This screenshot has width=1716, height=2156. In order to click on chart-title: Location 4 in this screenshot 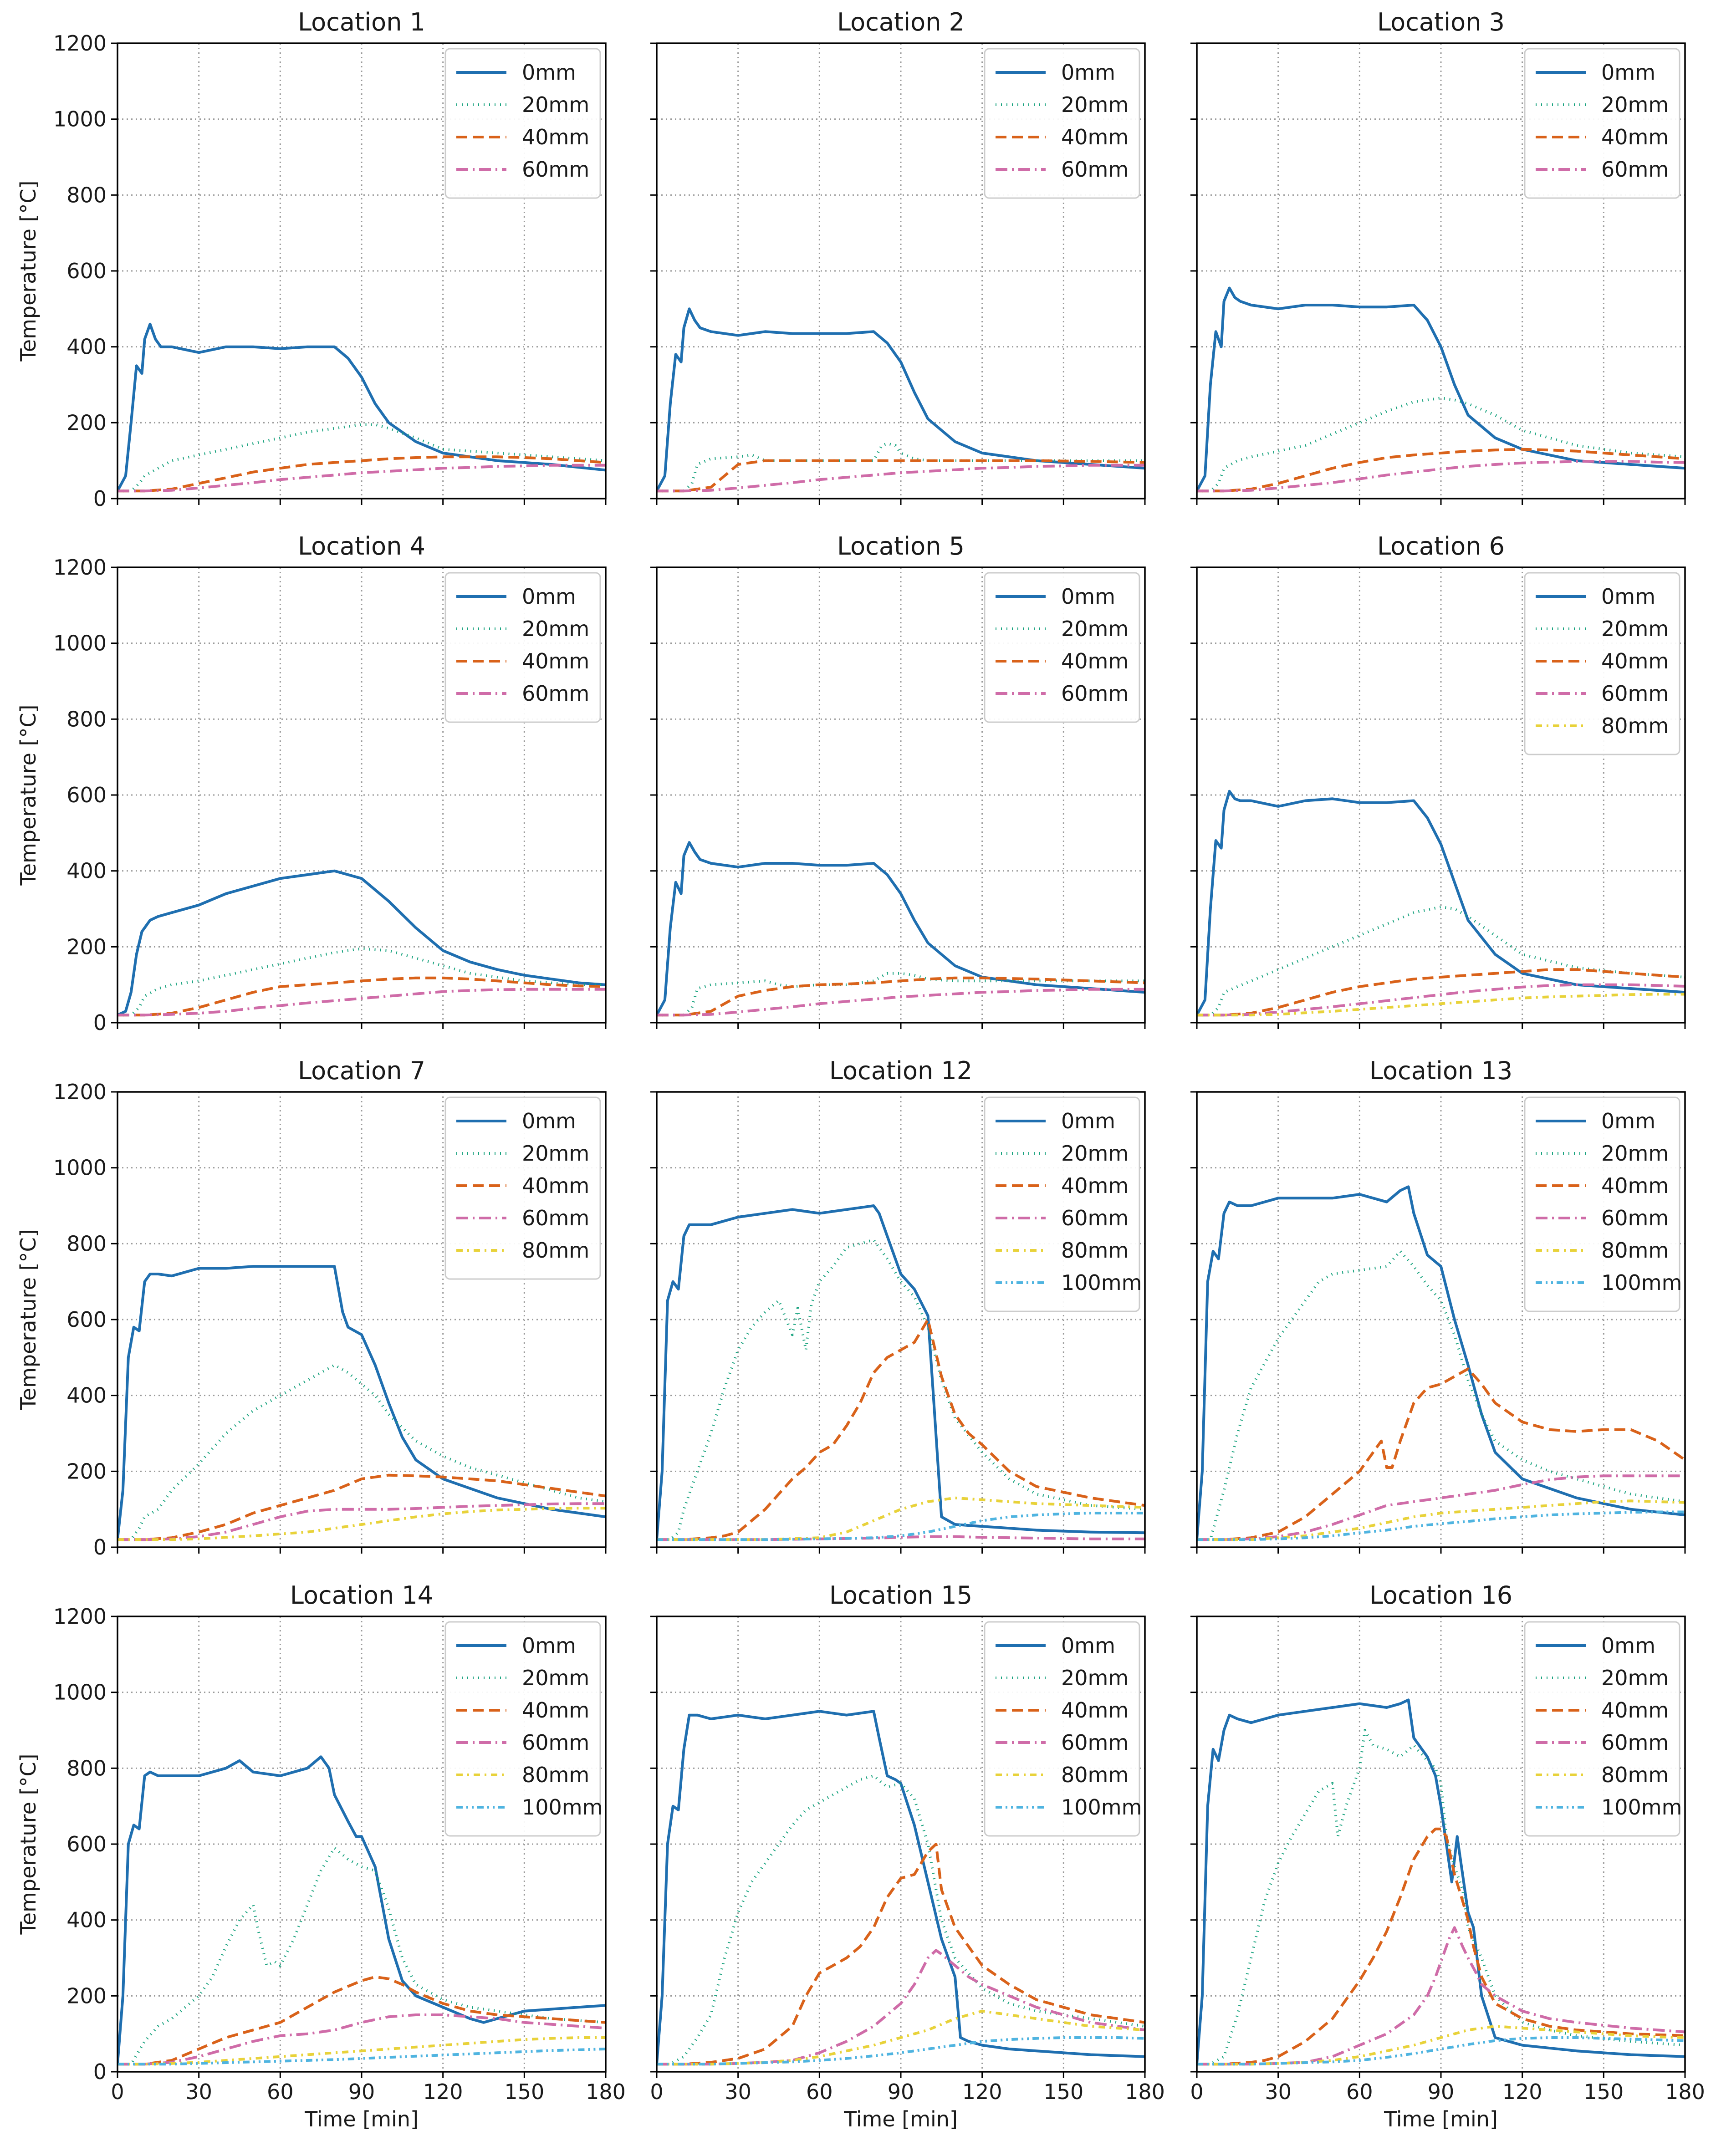, I will do `click(361, 546)`.